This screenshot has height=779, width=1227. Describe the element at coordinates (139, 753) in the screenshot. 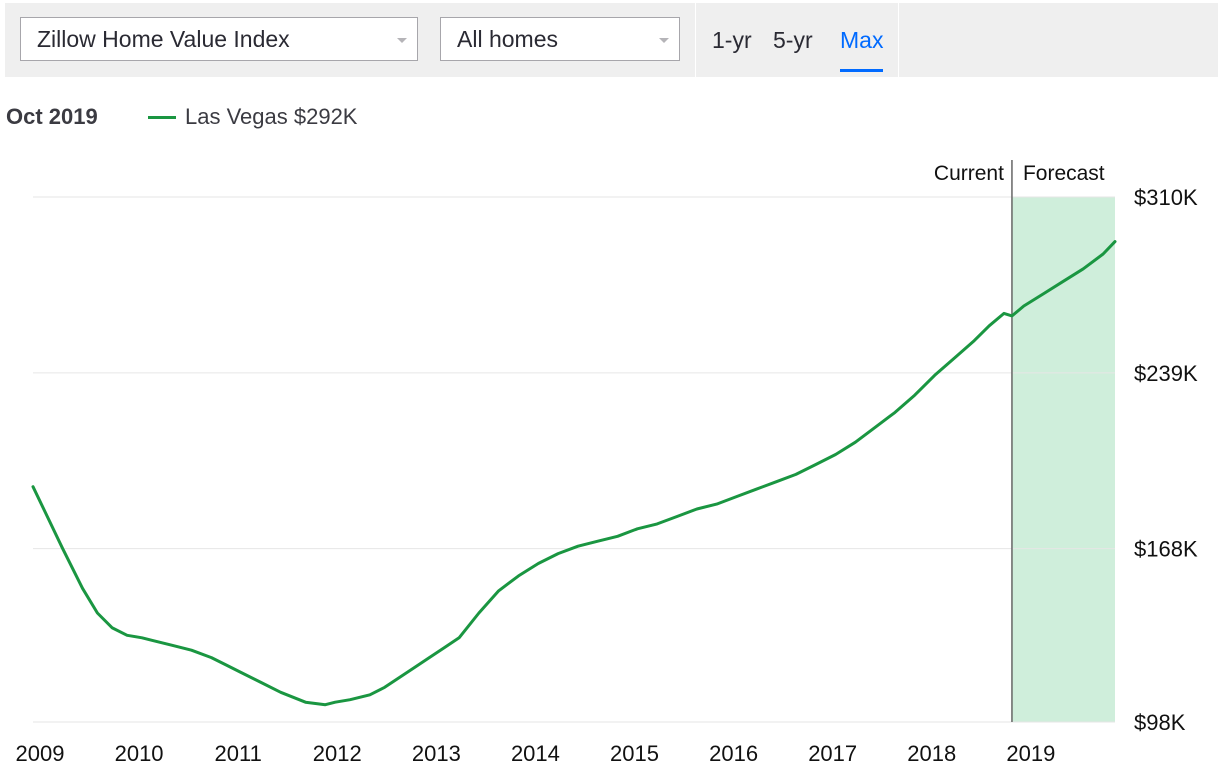

I see `x-tick-label: 2010` at that location.